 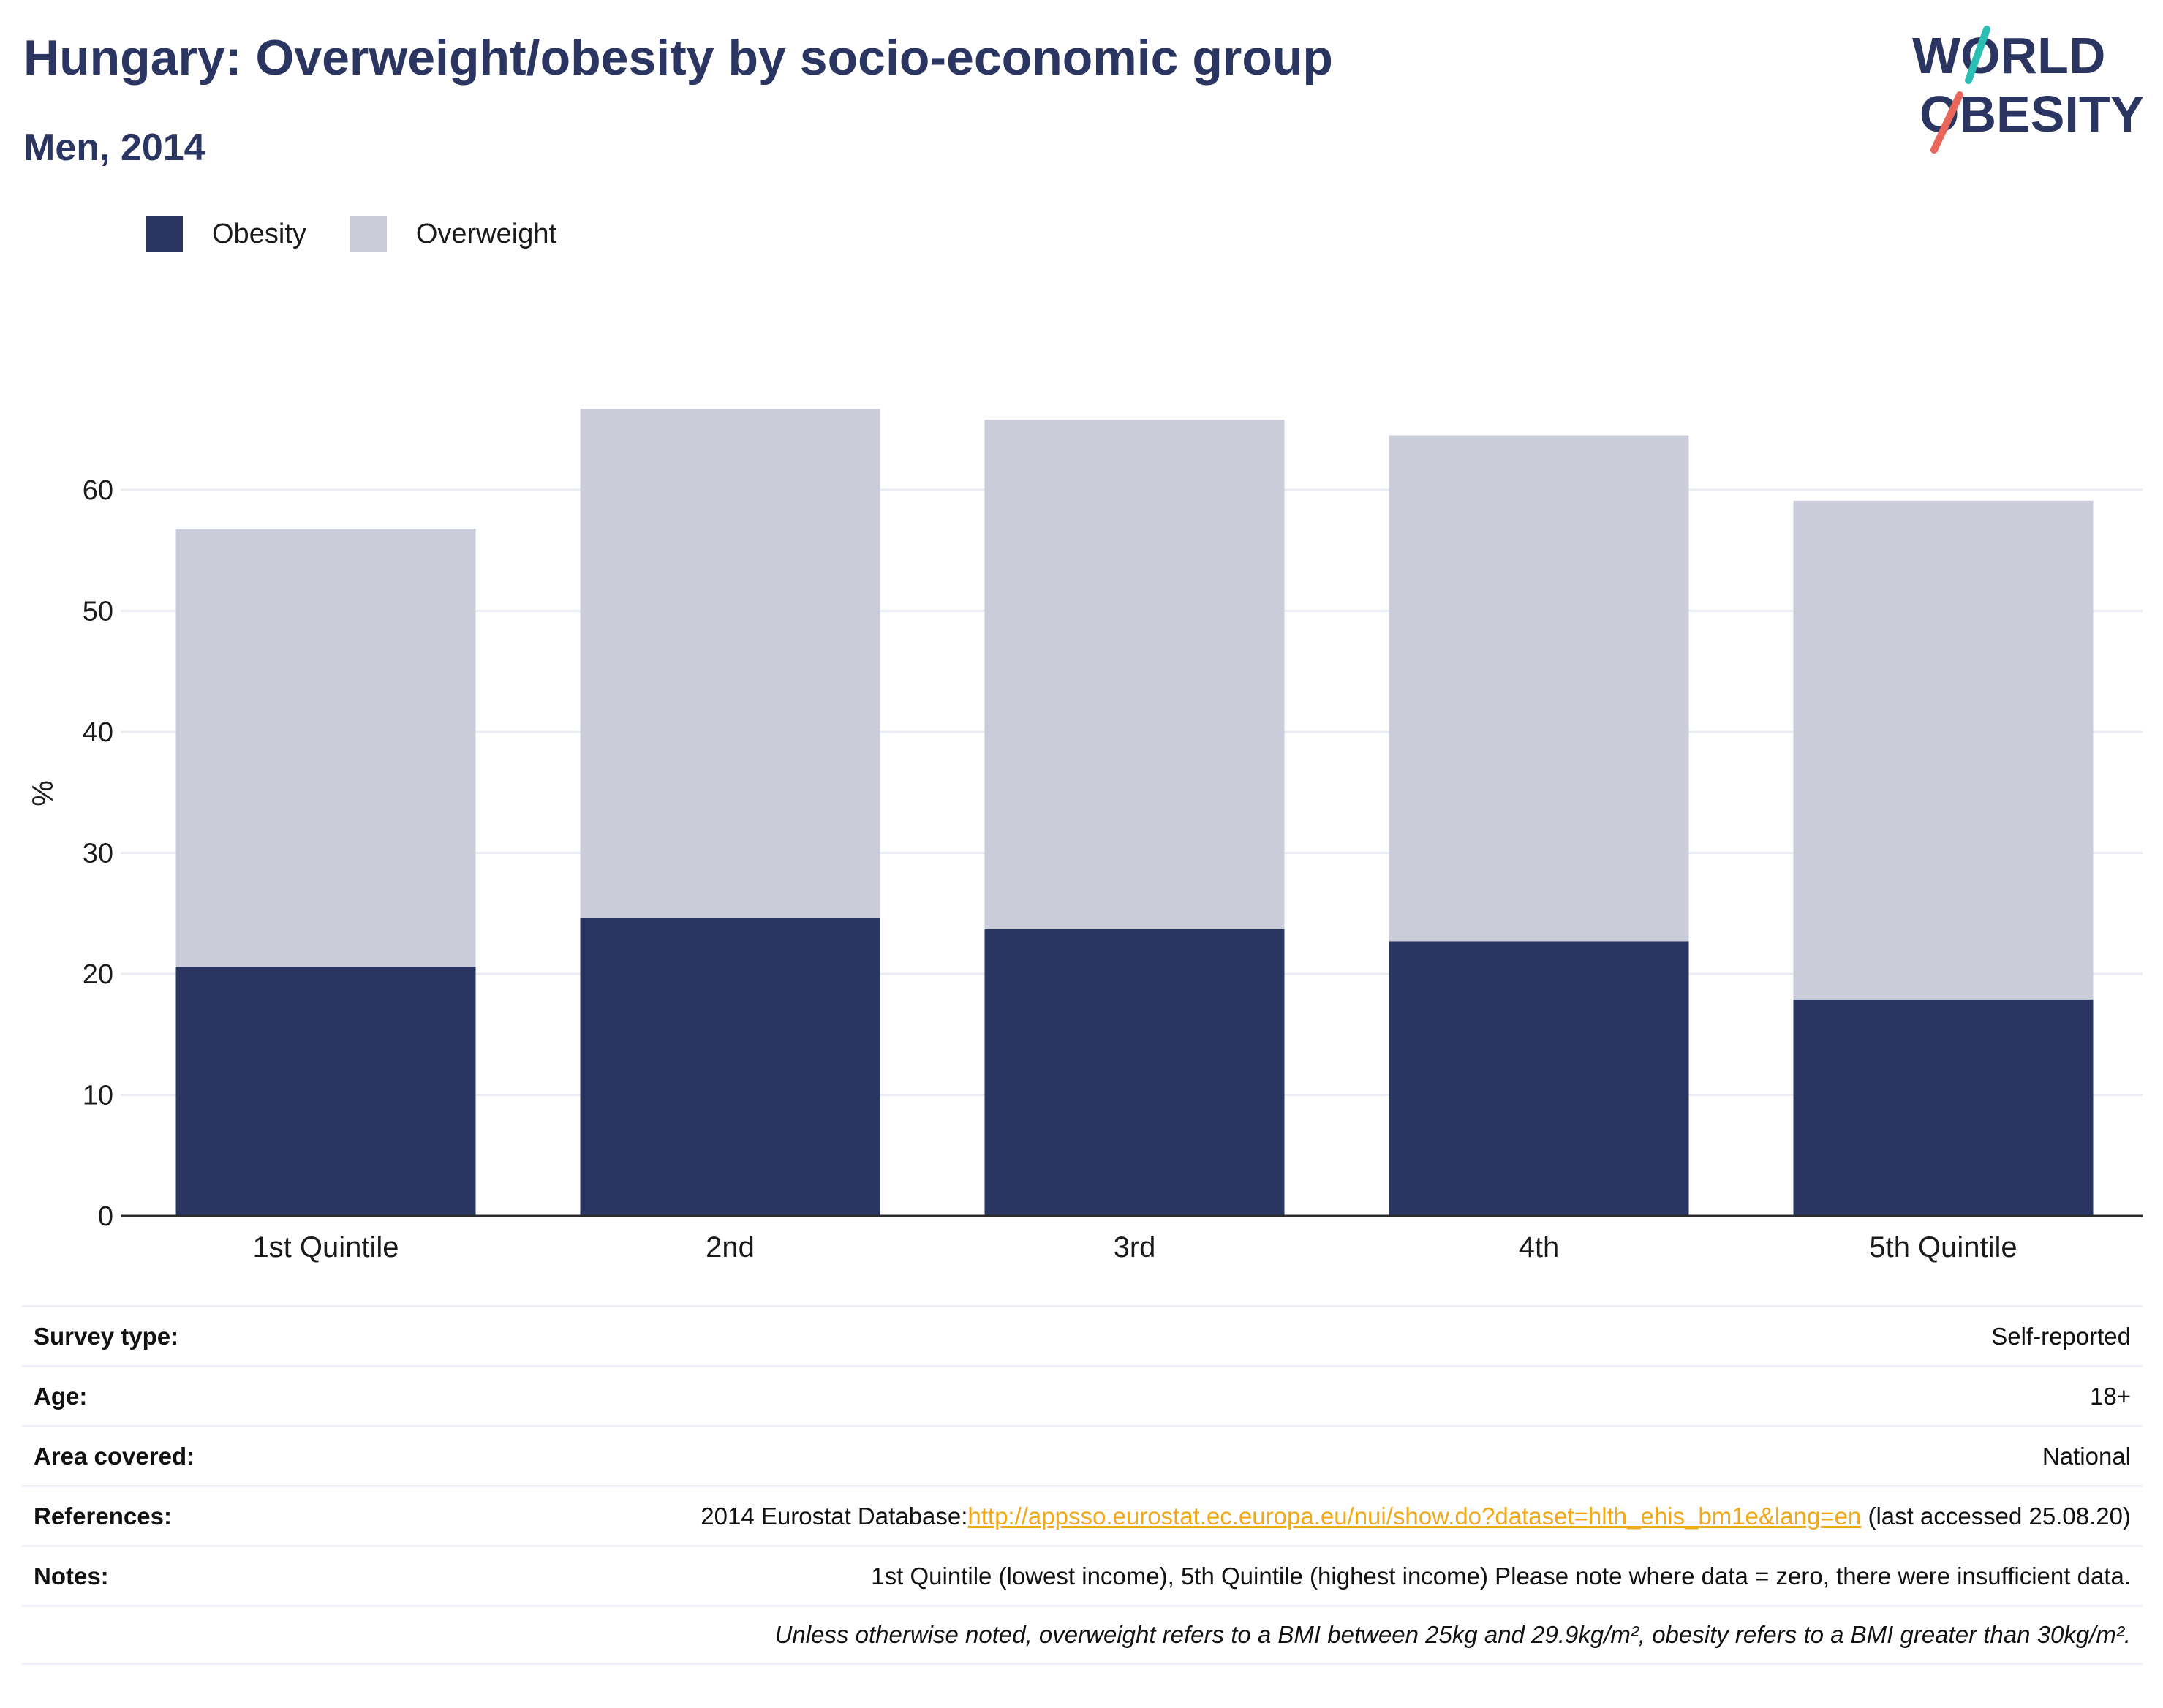 What do you see at coordinates (486, 233) in the screenshot?
I see `legend-label-overweight: Overweight` at bounding box center [486, 233].